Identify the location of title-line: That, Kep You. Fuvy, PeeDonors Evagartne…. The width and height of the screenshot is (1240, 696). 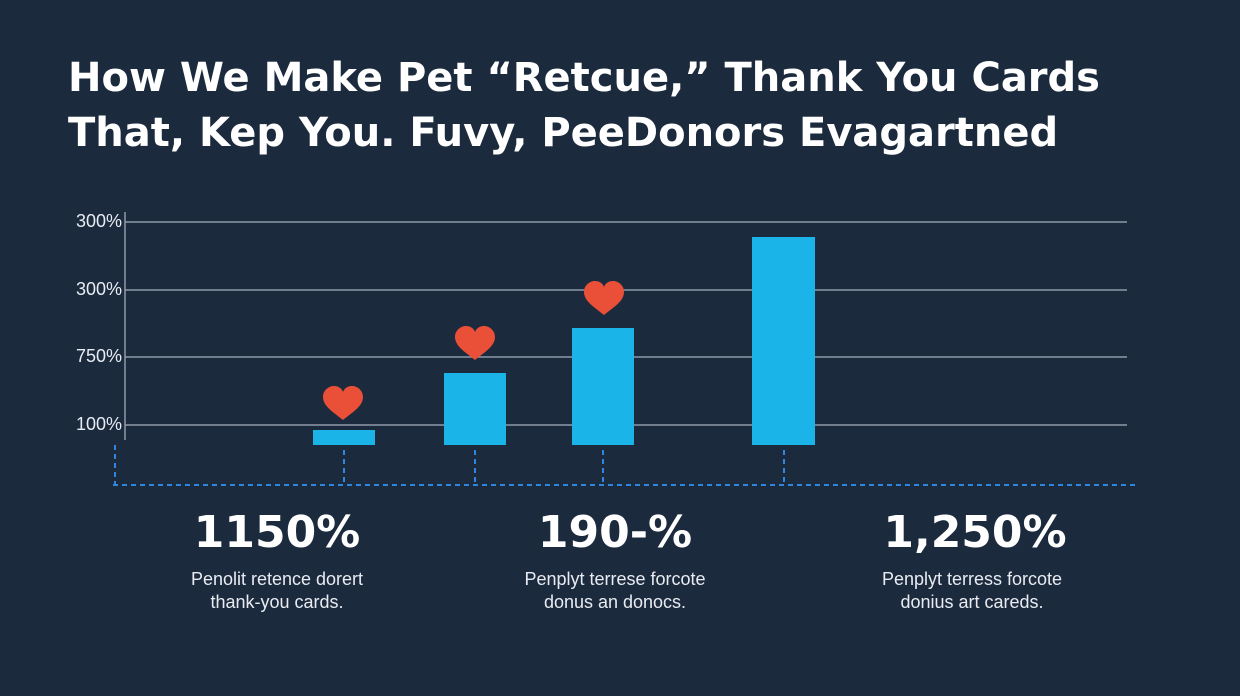
(563, 133).